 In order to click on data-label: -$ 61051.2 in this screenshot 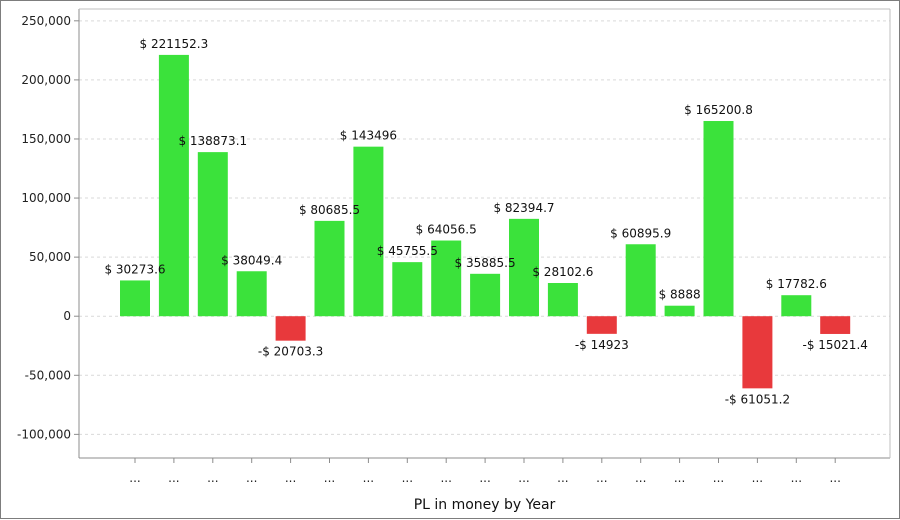, I will do `click(757, 399)`.